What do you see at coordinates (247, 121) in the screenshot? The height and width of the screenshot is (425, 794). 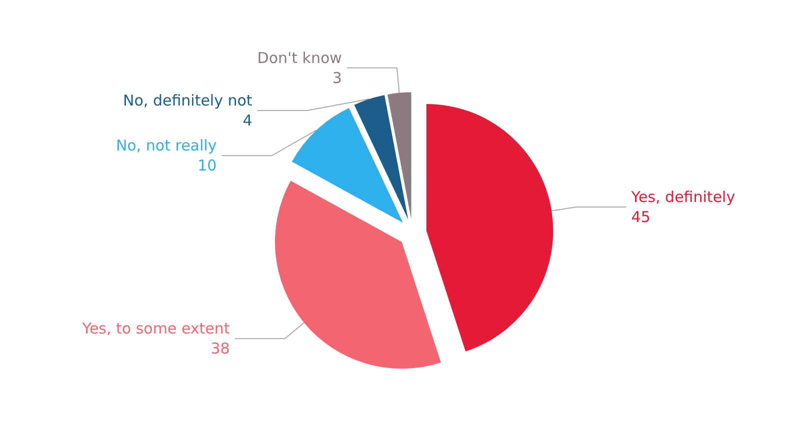 I see `data-label: 4` at bounding box center [247, 121].